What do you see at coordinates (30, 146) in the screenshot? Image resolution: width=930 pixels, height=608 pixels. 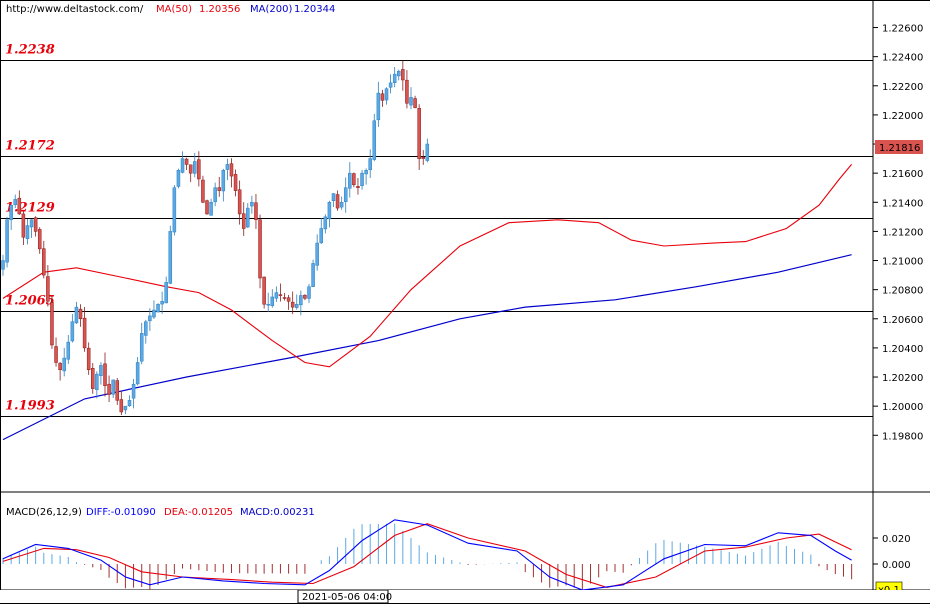 I see `level-label-1: 1.2172` at bounding box center [30, 146].